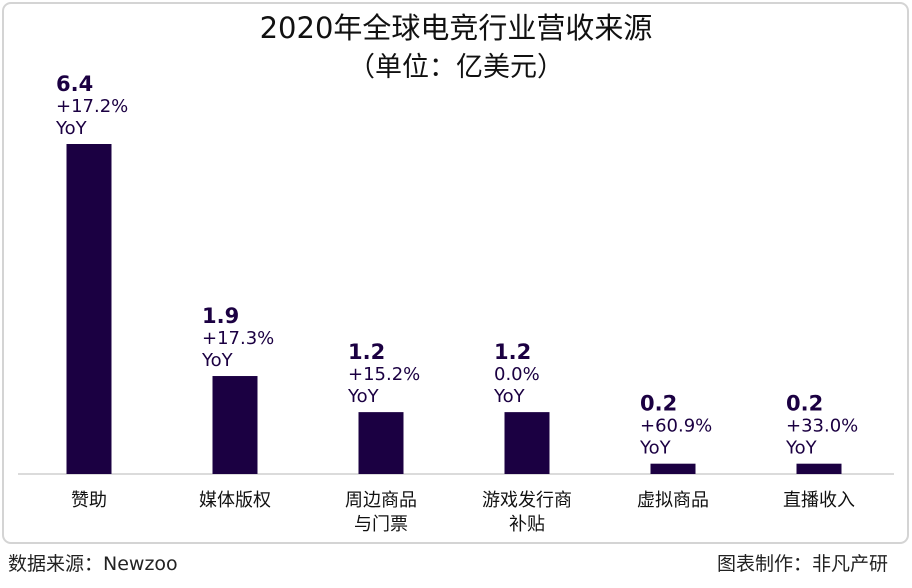 This screenshot has height=588, width=912. I want to click on data-label-yoy: +33.0%, so click(822, 426).